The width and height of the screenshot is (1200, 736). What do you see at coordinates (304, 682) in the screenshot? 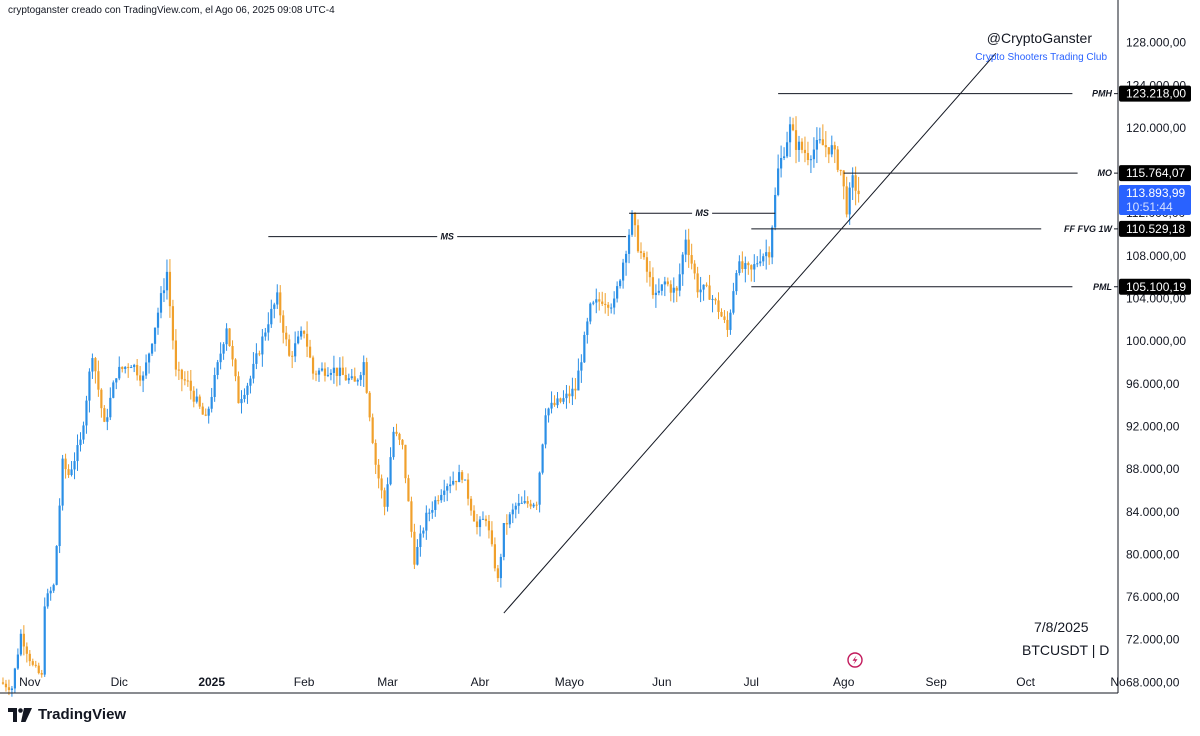
I see `time-tick-label: Feb` at bounding box center [304, 682].